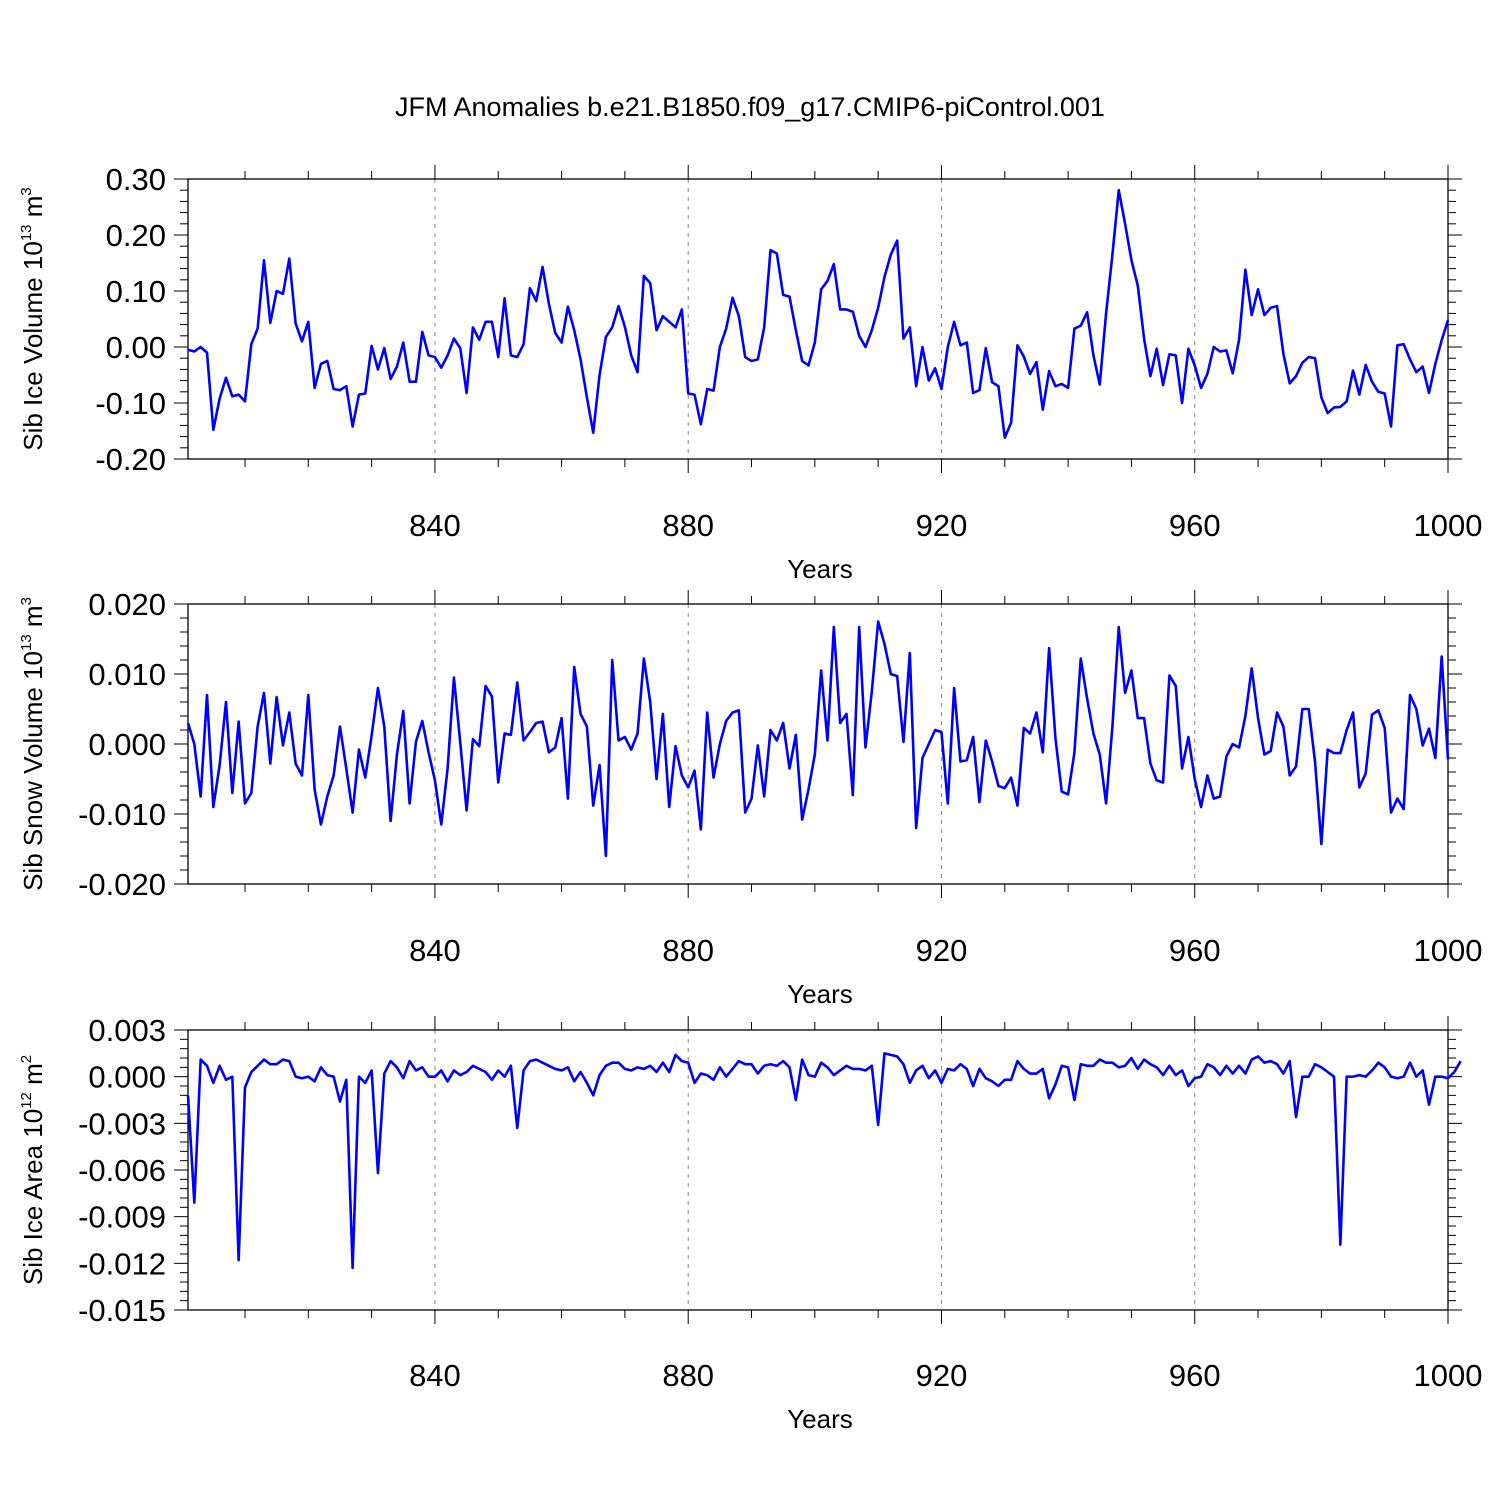  Describe the element at coordinates (33, 319) in the screenshot. I see `y-axis-label: Sib Ice Volume 1013 m3` at that location.